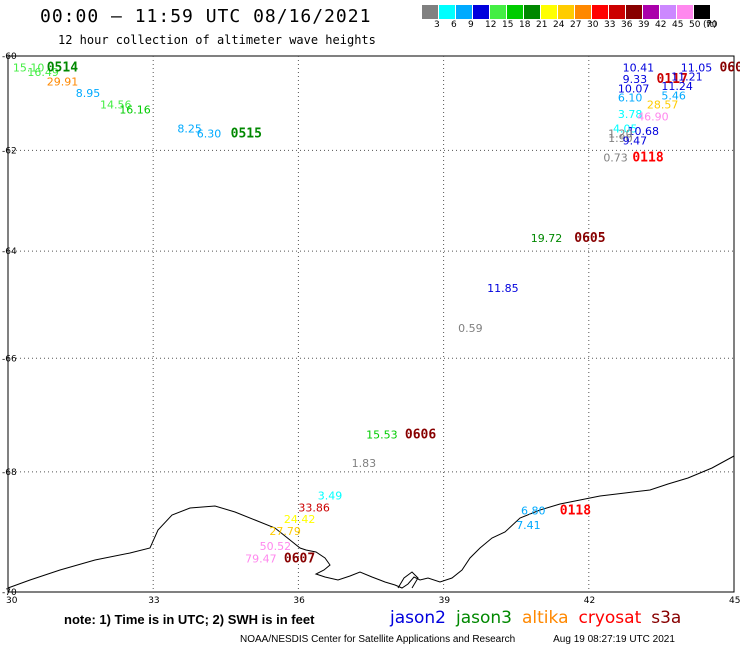 This screenshot has width=740, height=650. Describe the element at coordinates (382, 434) in the screenshot. I see `wave-height-label: 15.53` at that location.